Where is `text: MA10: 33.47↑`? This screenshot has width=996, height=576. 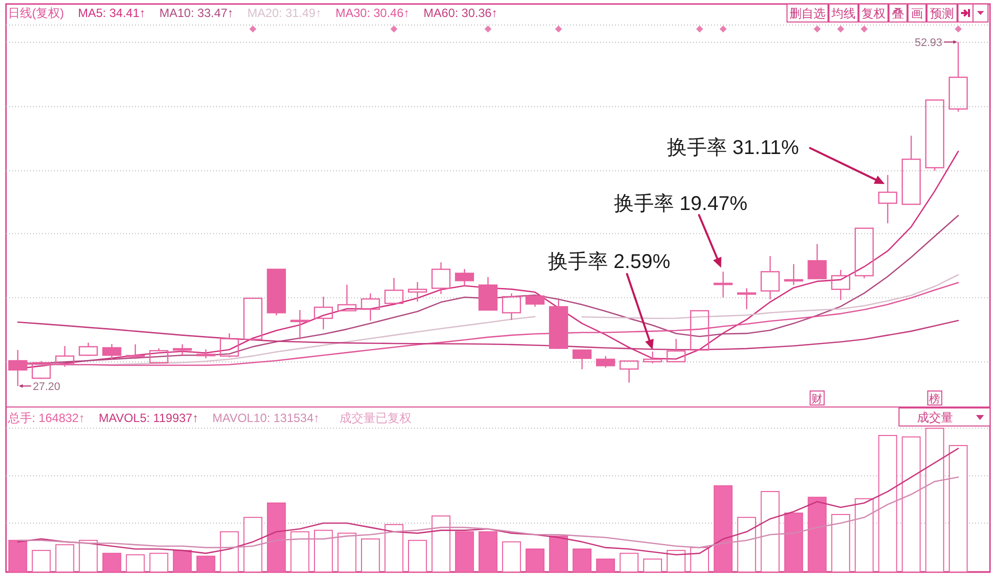
text: MA10: 33.47↑ is located at coordinates (196, 13).